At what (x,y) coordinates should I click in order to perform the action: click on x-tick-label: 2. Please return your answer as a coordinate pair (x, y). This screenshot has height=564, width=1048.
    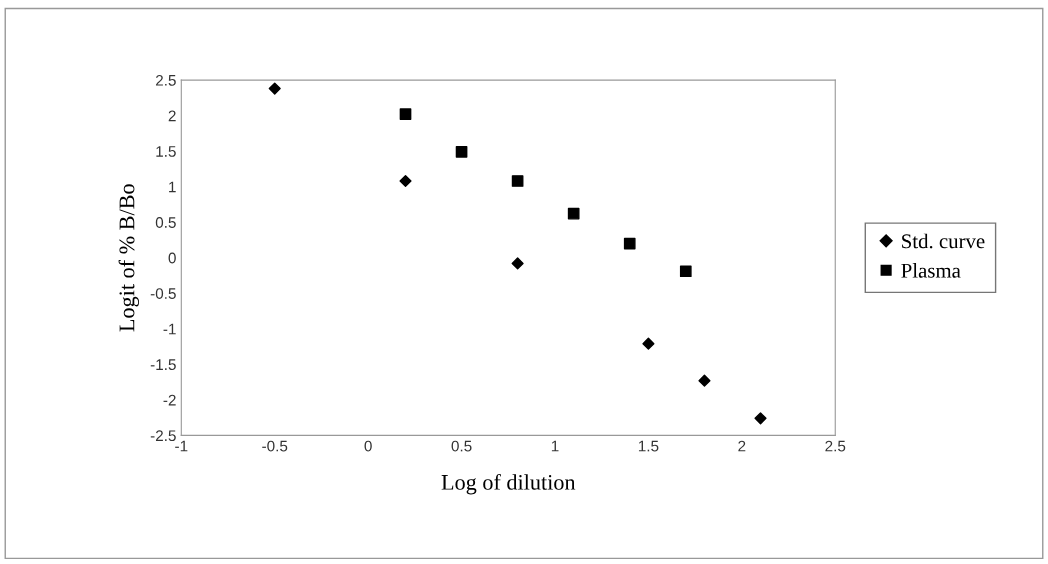
    Looking at the image, I should click on (742, 446).